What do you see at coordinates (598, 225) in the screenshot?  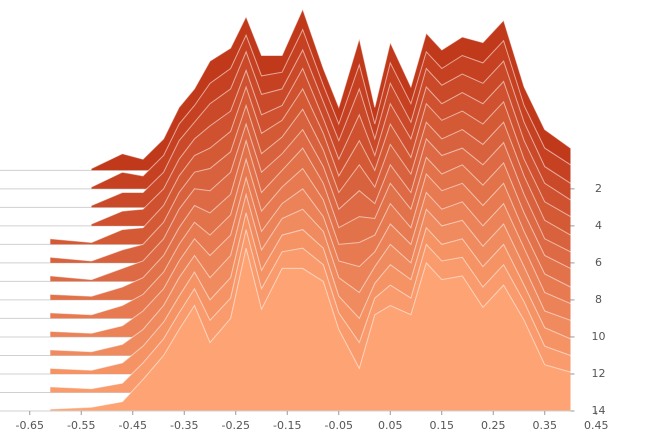 I see `y-tick-label: 4` at bounding box center [598, 225].